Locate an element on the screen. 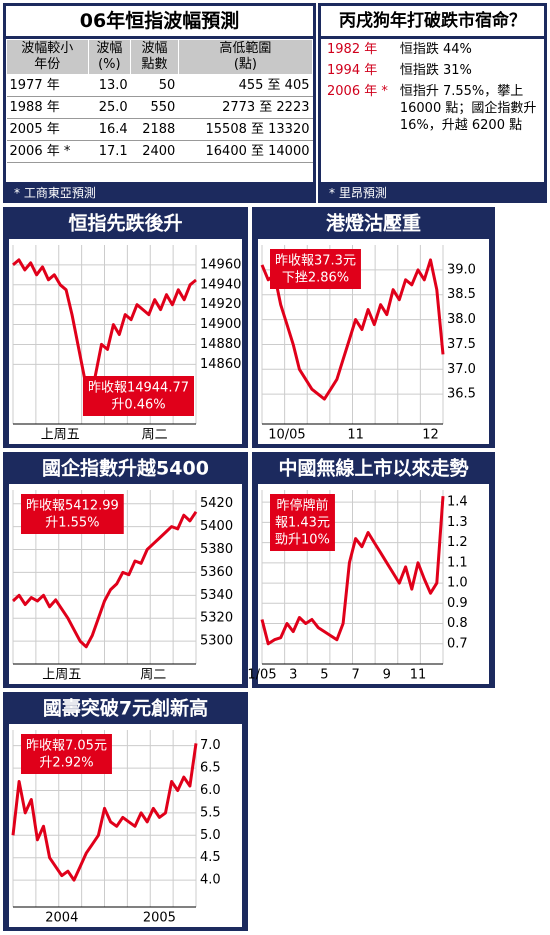  y-tick-label: 6.0 is located at coordinates (210, 790).